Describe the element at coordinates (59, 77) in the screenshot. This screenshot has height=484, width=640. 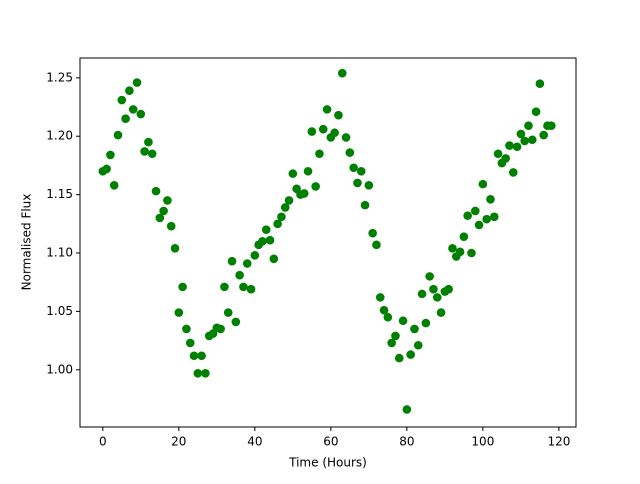
I see `y-tick-label: 1.25` at that location.